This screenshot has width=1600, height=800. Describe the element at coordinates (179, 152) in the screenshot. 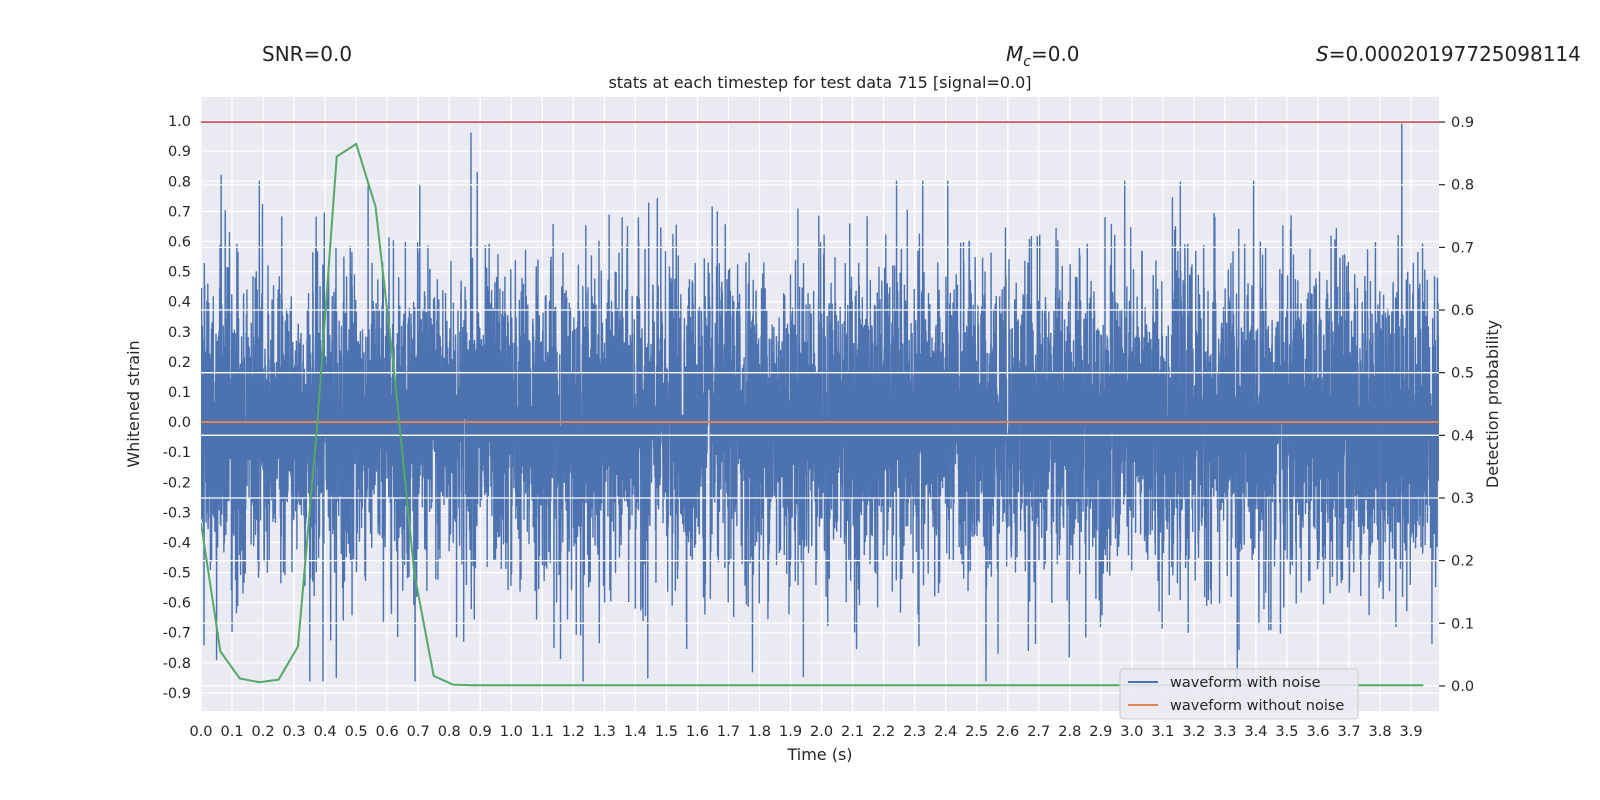

I see `y-tick-label: 0.9` at that location.